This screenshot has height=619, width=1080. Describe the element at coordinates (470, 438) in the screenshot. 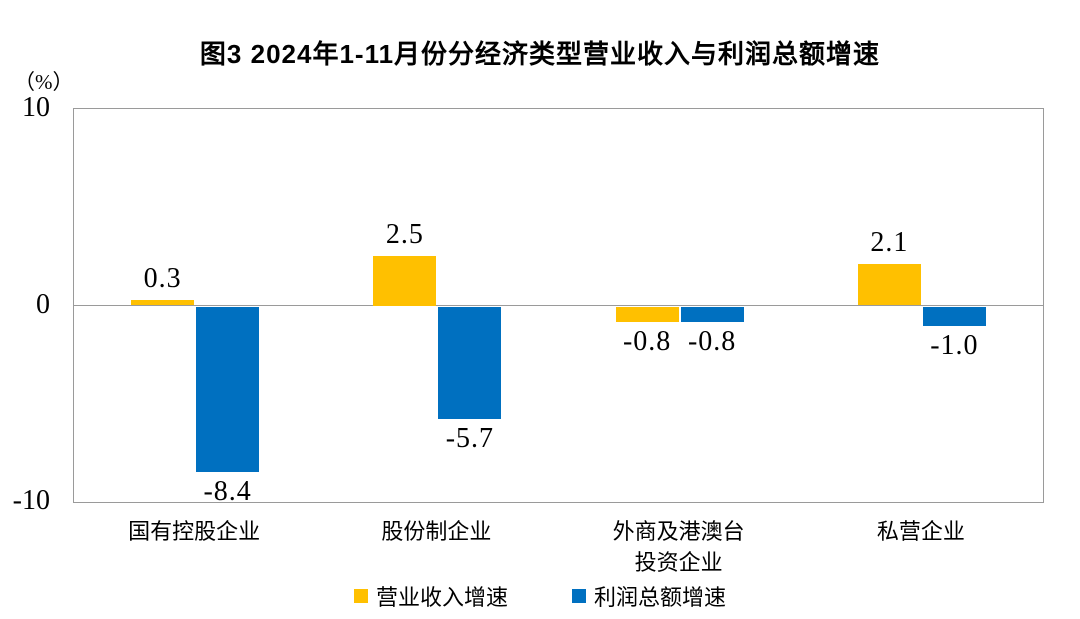

I see `bar-value-label: -5.7` at that location.